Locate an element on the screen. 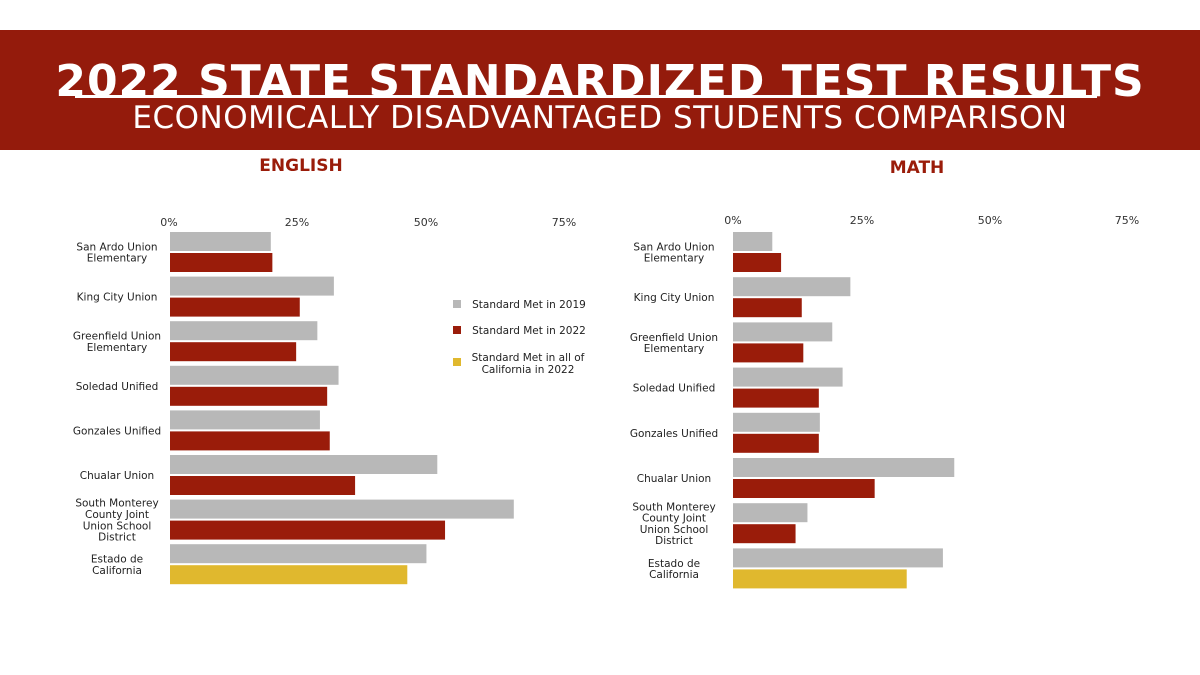 The height and width of the screenshot is (675, 1200). title-divider is located at coordinates (586, 96).